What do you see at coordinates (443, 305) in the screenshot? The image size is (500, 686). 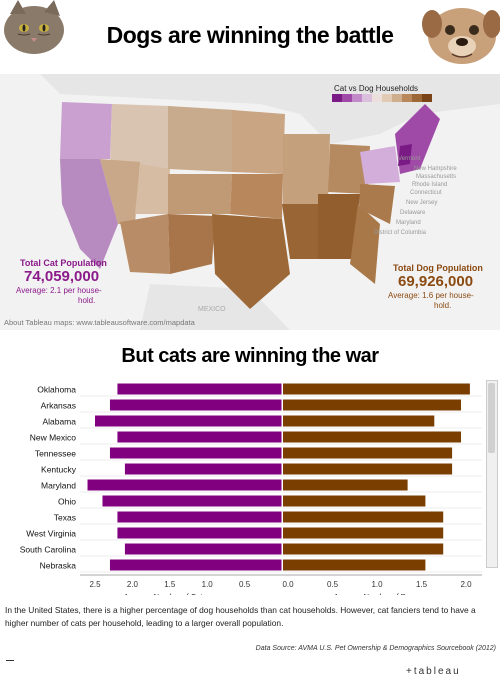 I see `dog-total-note-2: hold.` at bounding box center [443, 305].